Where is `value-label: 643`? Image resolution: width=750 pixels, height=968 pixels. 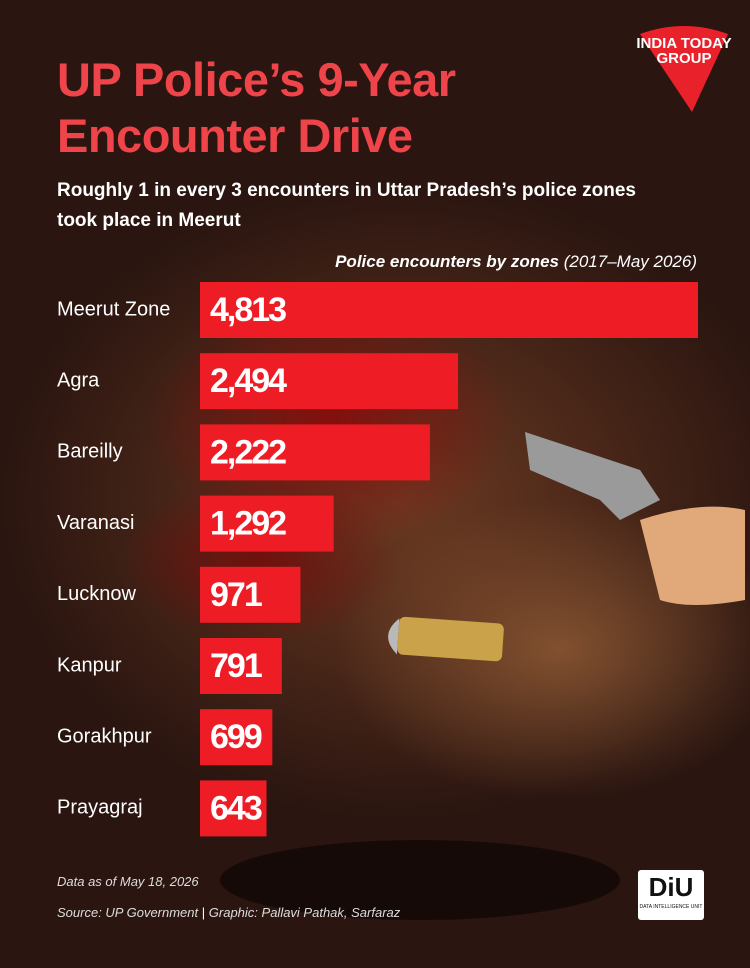
value-label: 643 is located at coordinates (236, 808).